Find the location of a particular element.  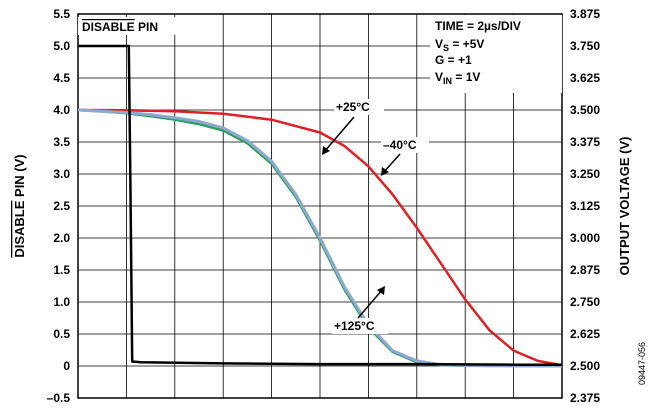

time-div-label: TIME = 2µs/DIV is located at coordinates (478, 26).